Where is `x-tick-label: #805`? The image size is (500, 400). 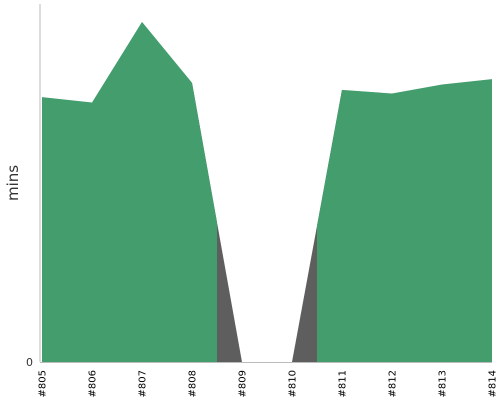 x-tick-label: #805 is located at coordinates (43, 383).